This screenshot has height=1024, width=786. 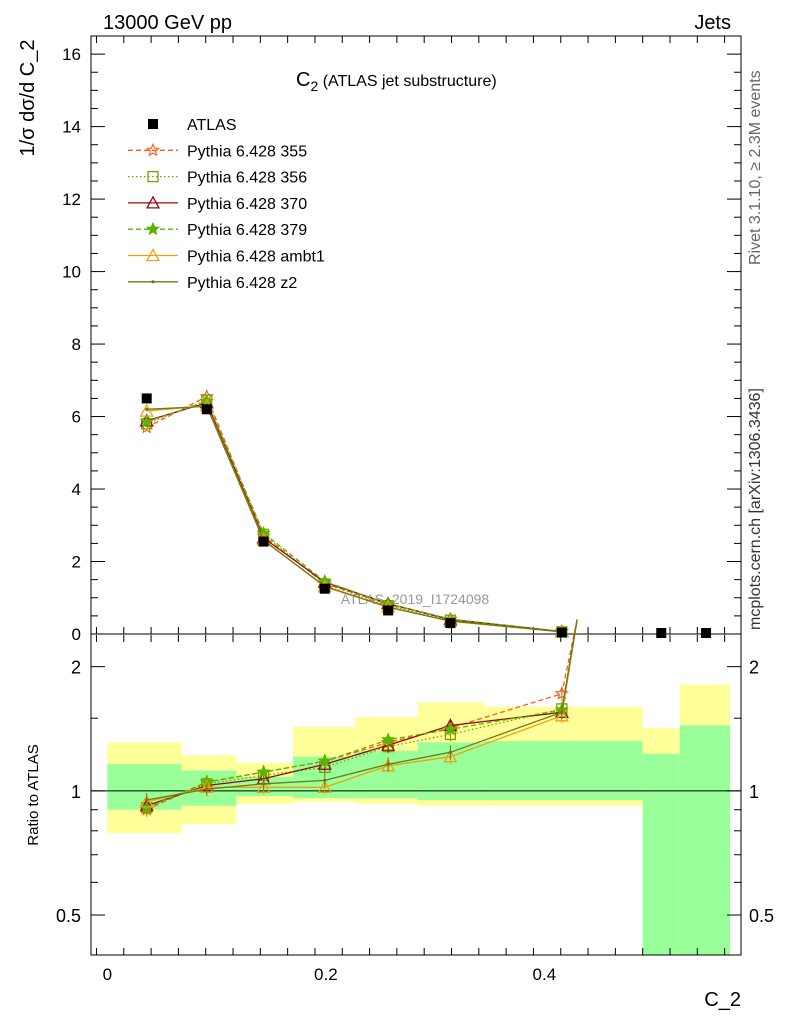 I want to click on main-y-tick-label: 16, so click(x=71, y=54).